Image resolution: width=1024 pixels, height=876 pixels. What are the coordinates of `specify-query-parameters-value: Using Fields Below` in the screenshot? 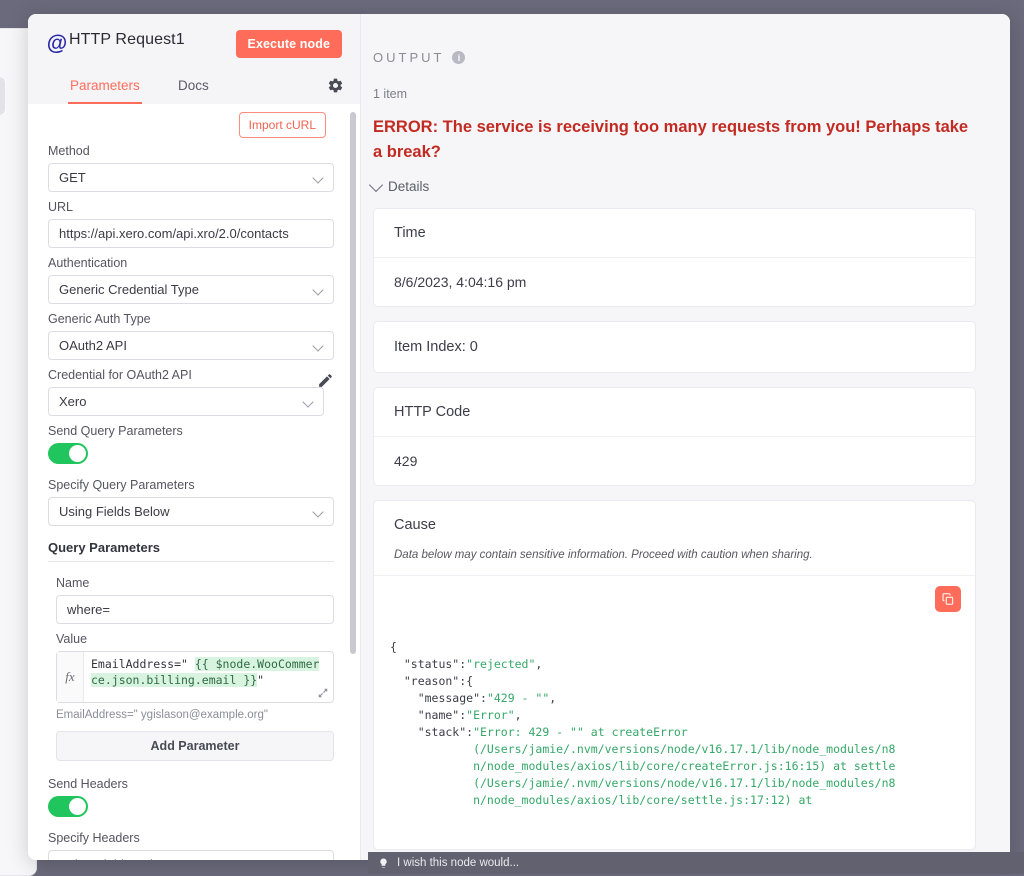 It's located at (114, 511).